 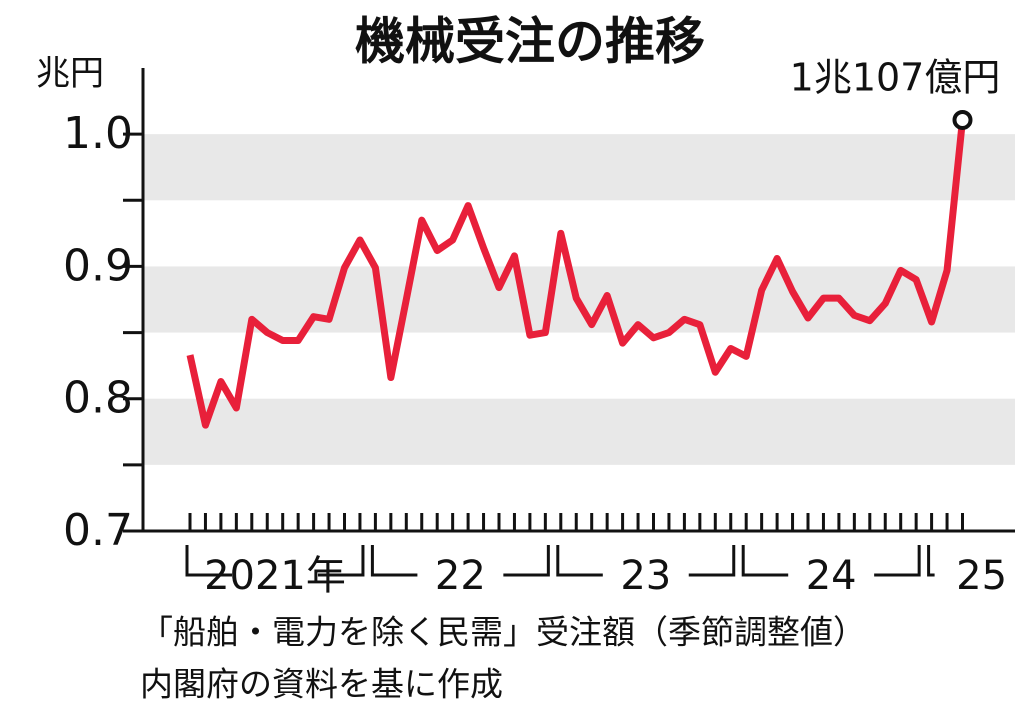 What do you see at coordinates (98, 530) in the screenshot?
I see `y-tick-label: 0.7` at bounding box center [98, 530].